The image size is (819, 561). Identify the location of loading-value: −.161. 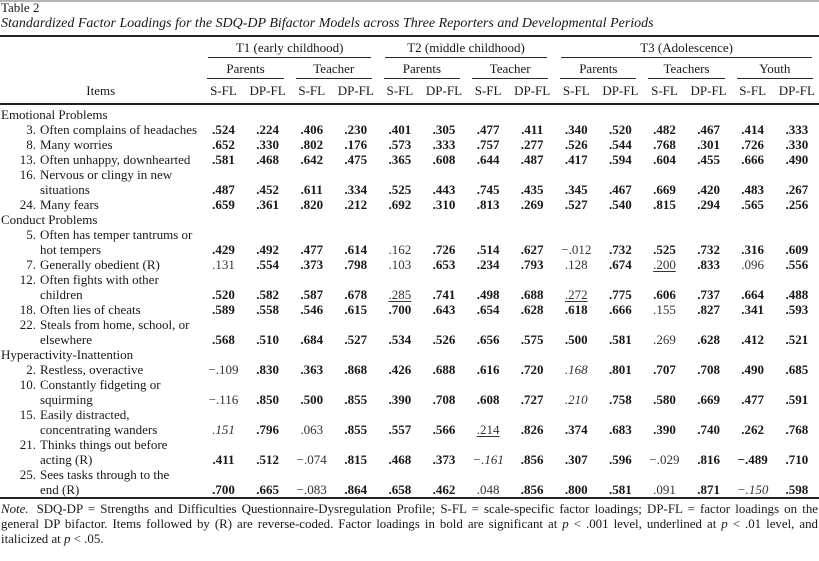
(488, 459).